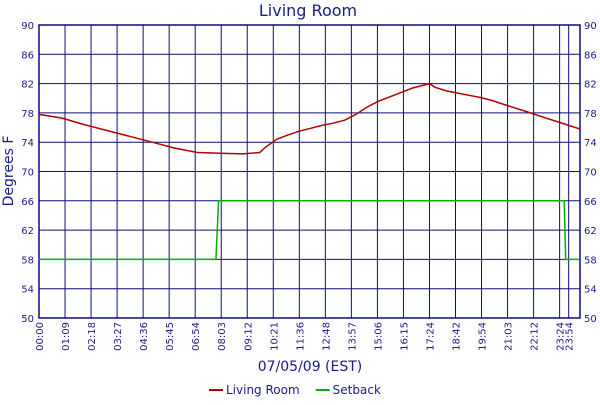 The image size is (600, 405). I want to click on x-tick-label: 18:42, so click(457, 336).